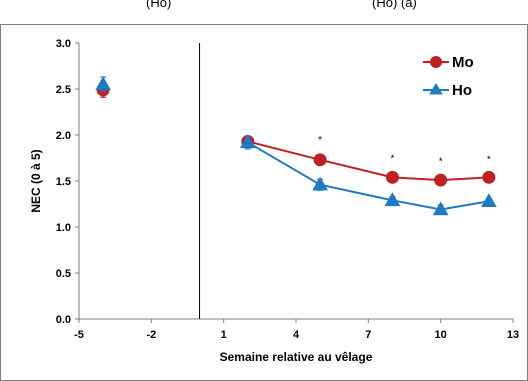  What do you see at coordinates (436, 62) in the screenshot?
I see `legend-marker-mo` at bounding box center [436, 62].